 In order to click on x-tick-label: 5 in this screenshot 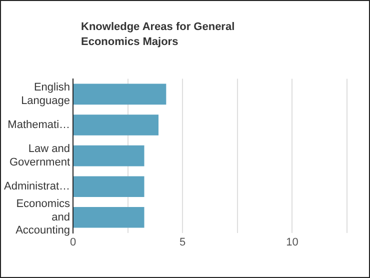, I will do `click(183, 242)`.